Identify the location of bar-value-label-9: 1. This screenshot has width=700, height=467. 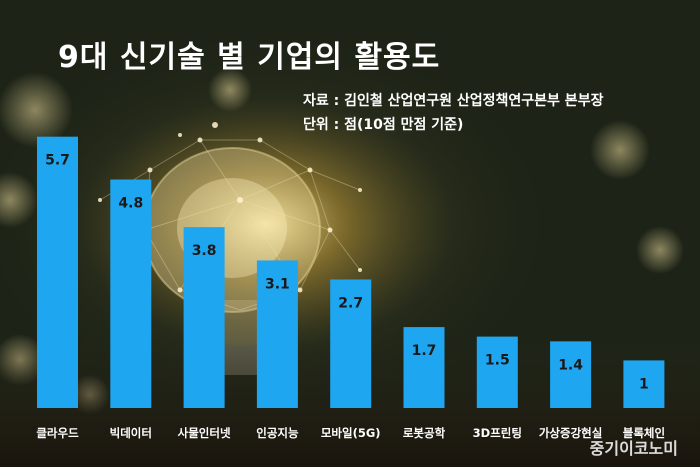
(644, 384).